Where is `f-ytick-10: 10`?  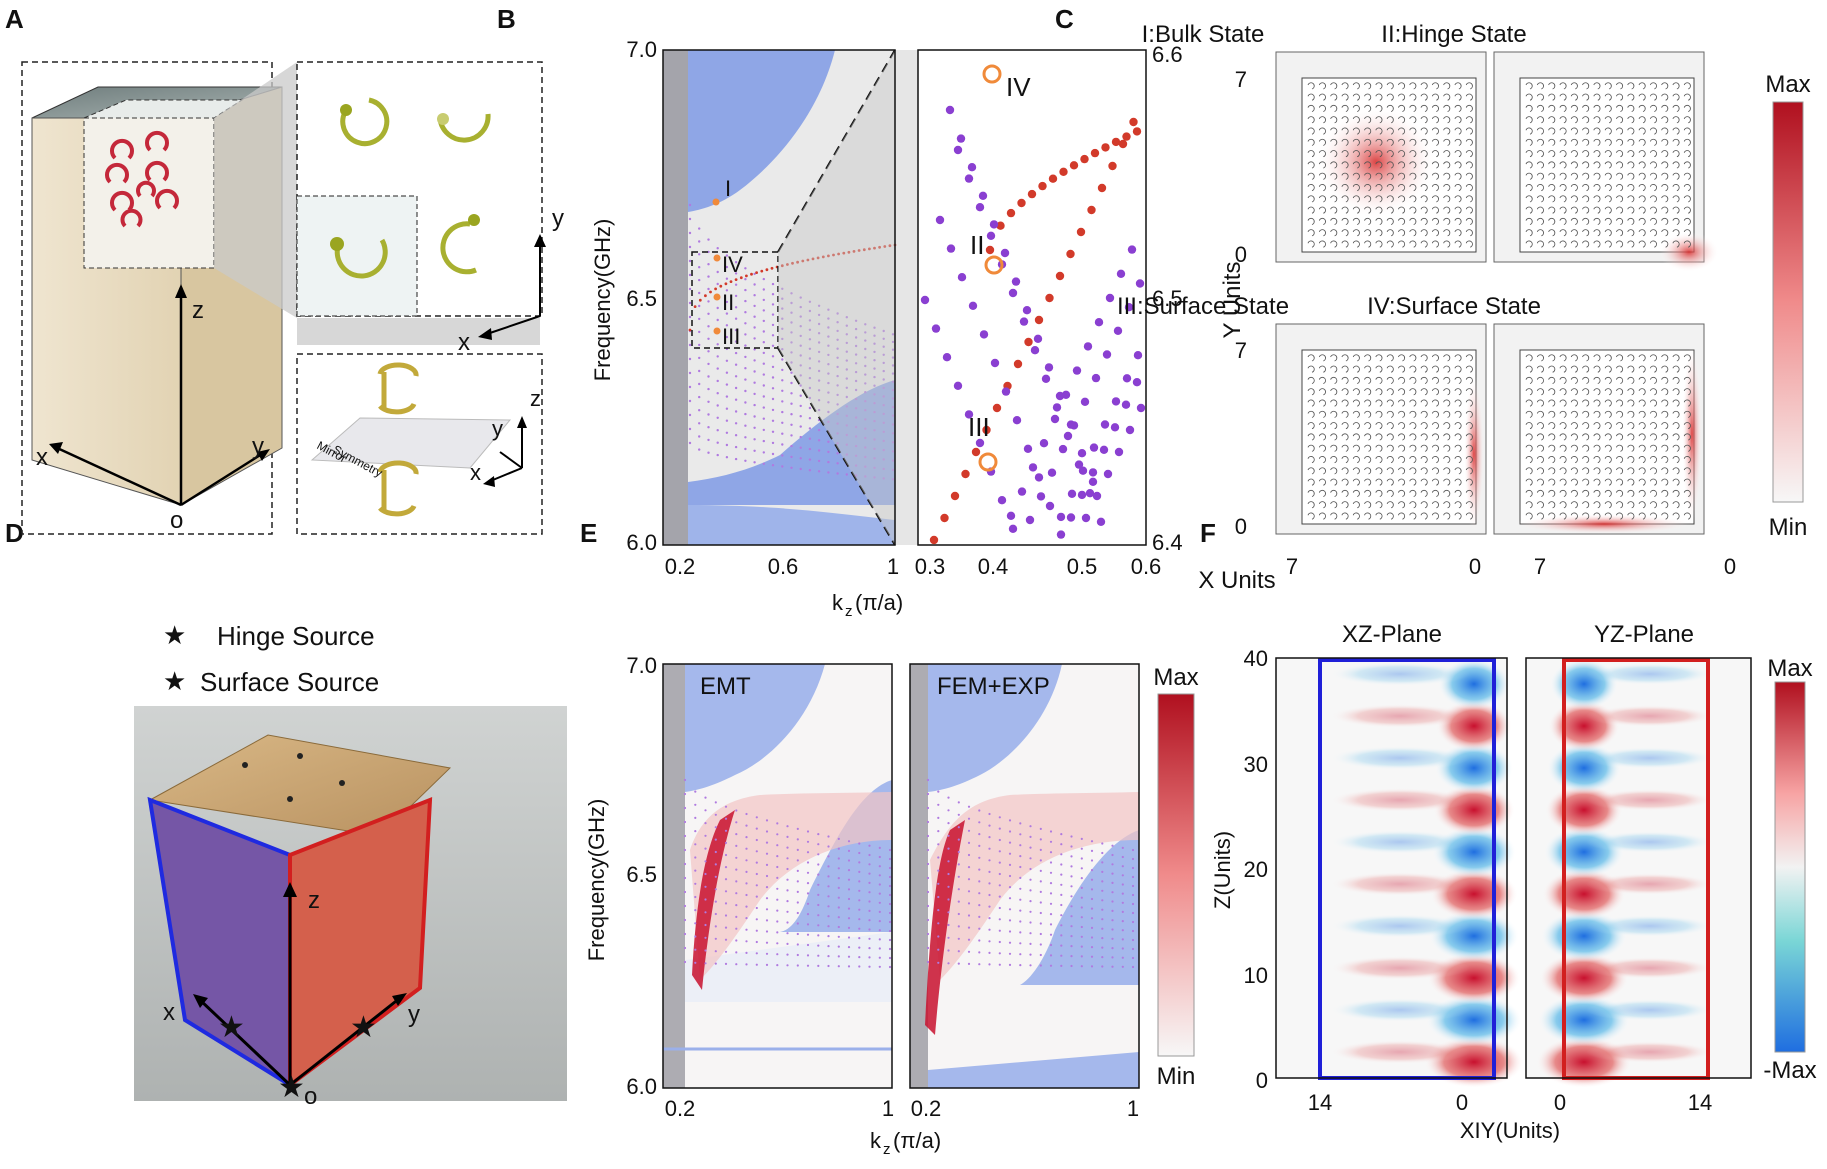
f-ytick-10: 10 is located at coordinates (1256, 975).